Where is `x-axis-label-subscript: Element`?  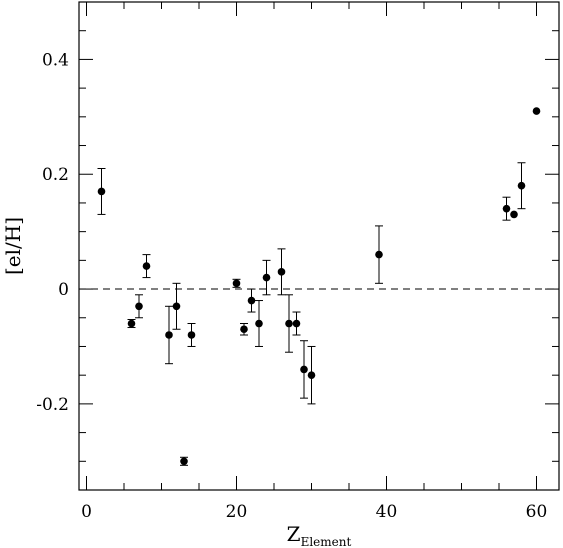
x-axis-label-subscript: Element is located at coordinates (326, 541).